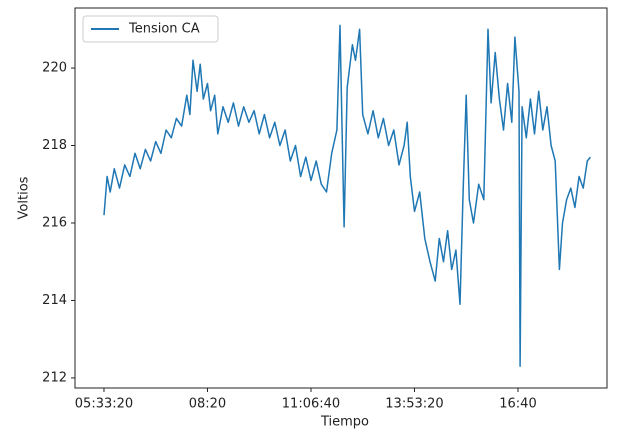 The height and width of the screenshot is (432, 620). Describe the element at coordinates (207, 404) in the screenshot. I see `x-tick-label: 08:20` at that location.